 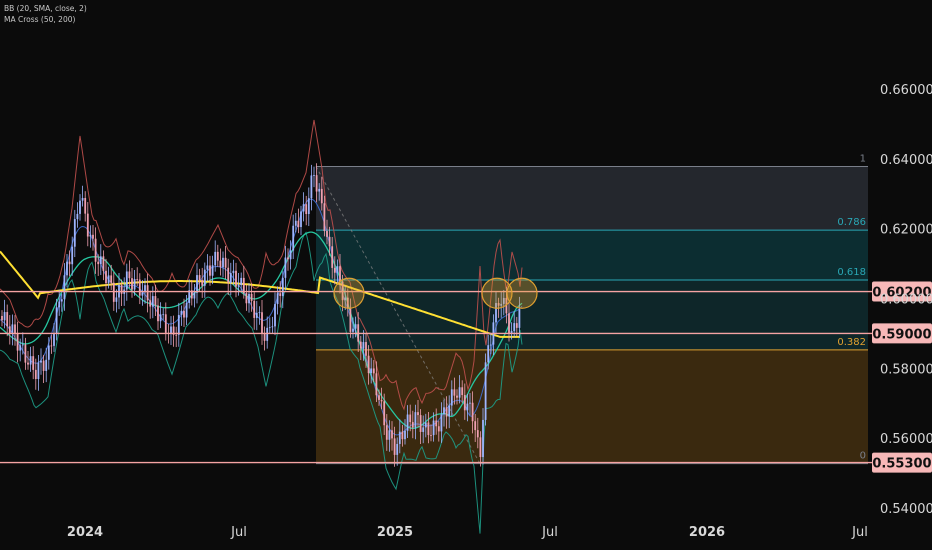 I want to click on circle-annotations, so click(x=435, y=293).